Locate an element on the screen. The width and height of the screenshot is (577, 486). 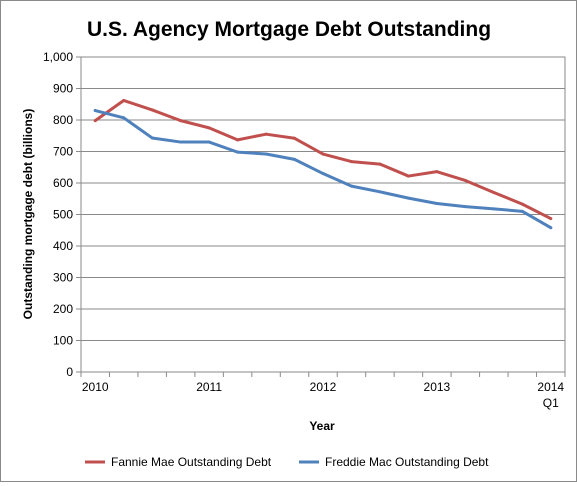
x-tick-label: 2014 is located at coordinates (550, 387).